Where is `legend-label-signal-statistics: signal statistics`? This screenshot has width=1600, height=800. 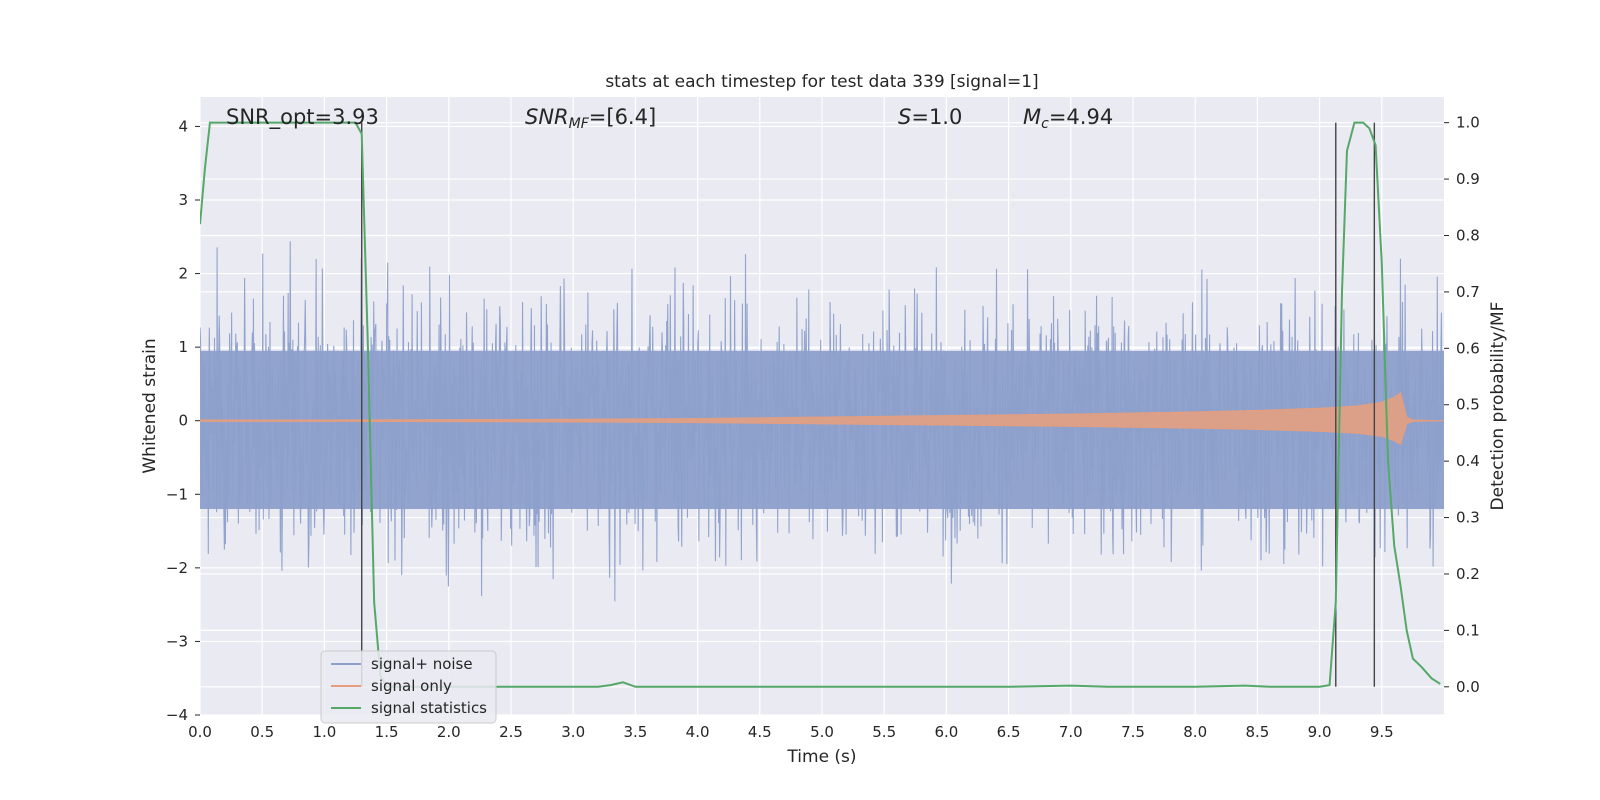
legend-label-signal-statistics: signal statistics is located at coordinates (429, 708).